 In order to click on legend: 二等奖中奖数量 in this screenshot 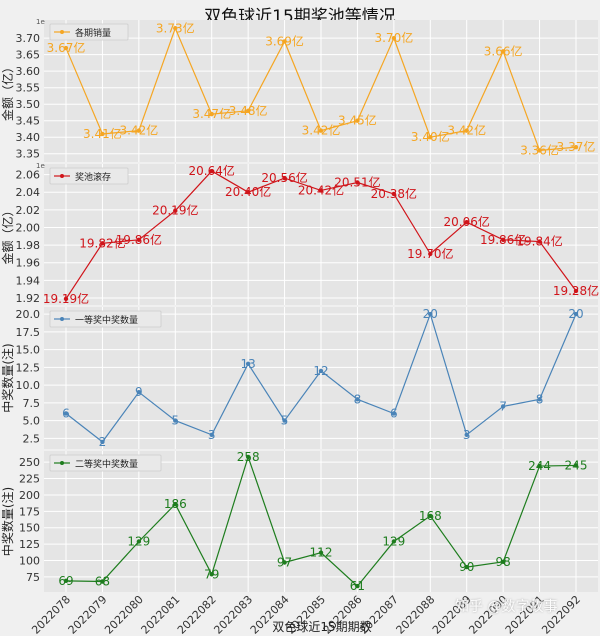, I will do `click(105, 463)`.